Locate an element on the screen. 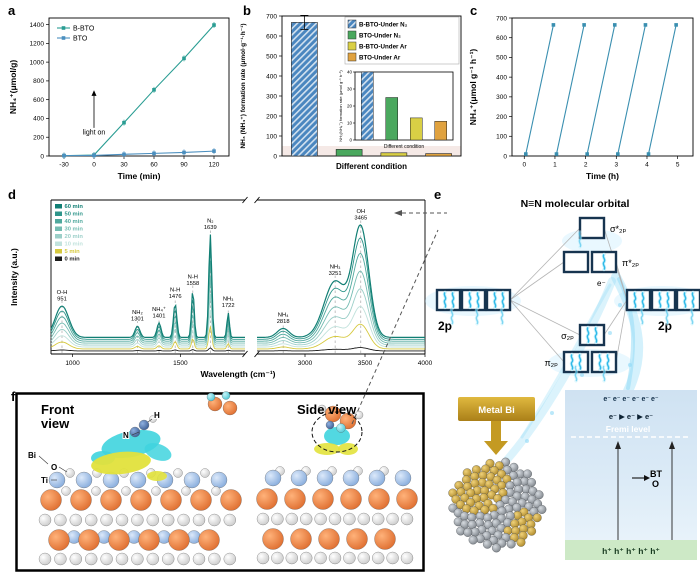 The width and height of the screenshot is (700, 575). x-tick-label: 1500 is located at coordinates (180, 363).